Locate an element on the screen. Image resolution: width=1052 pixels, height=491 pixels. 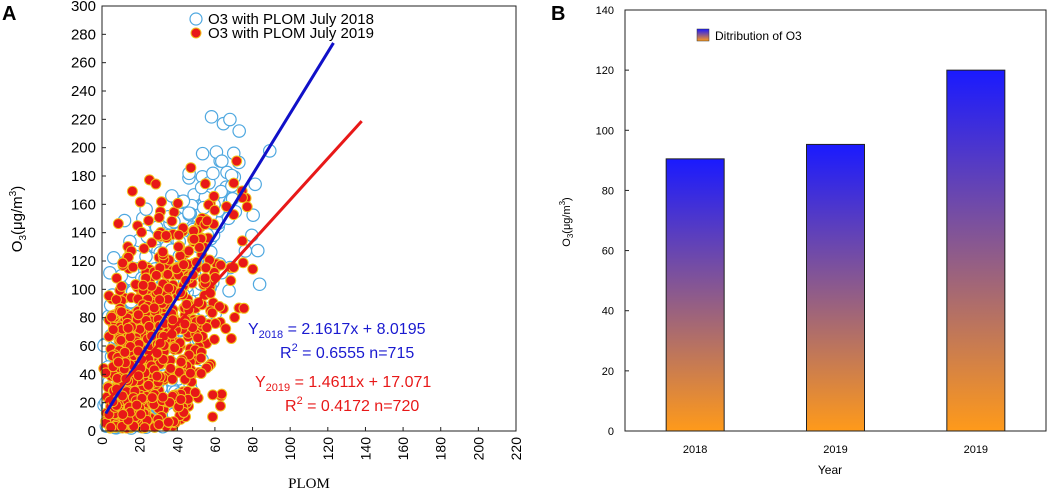
fit-line-2019 is located at coordinates (233, 262).